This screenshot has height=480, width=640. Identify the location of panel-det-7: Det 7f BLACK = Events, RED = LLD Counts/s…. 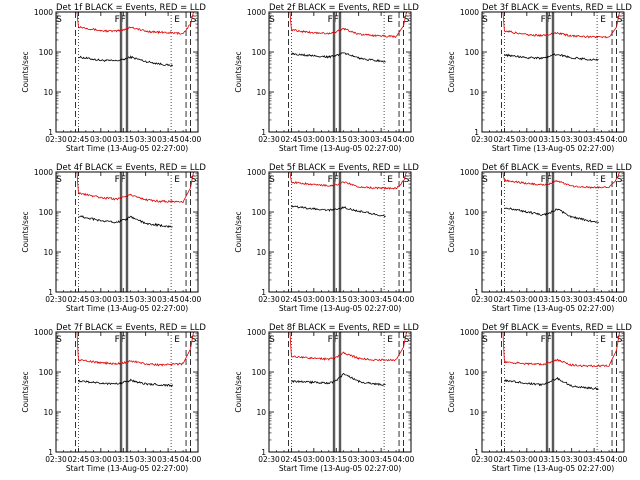
(113, 398).